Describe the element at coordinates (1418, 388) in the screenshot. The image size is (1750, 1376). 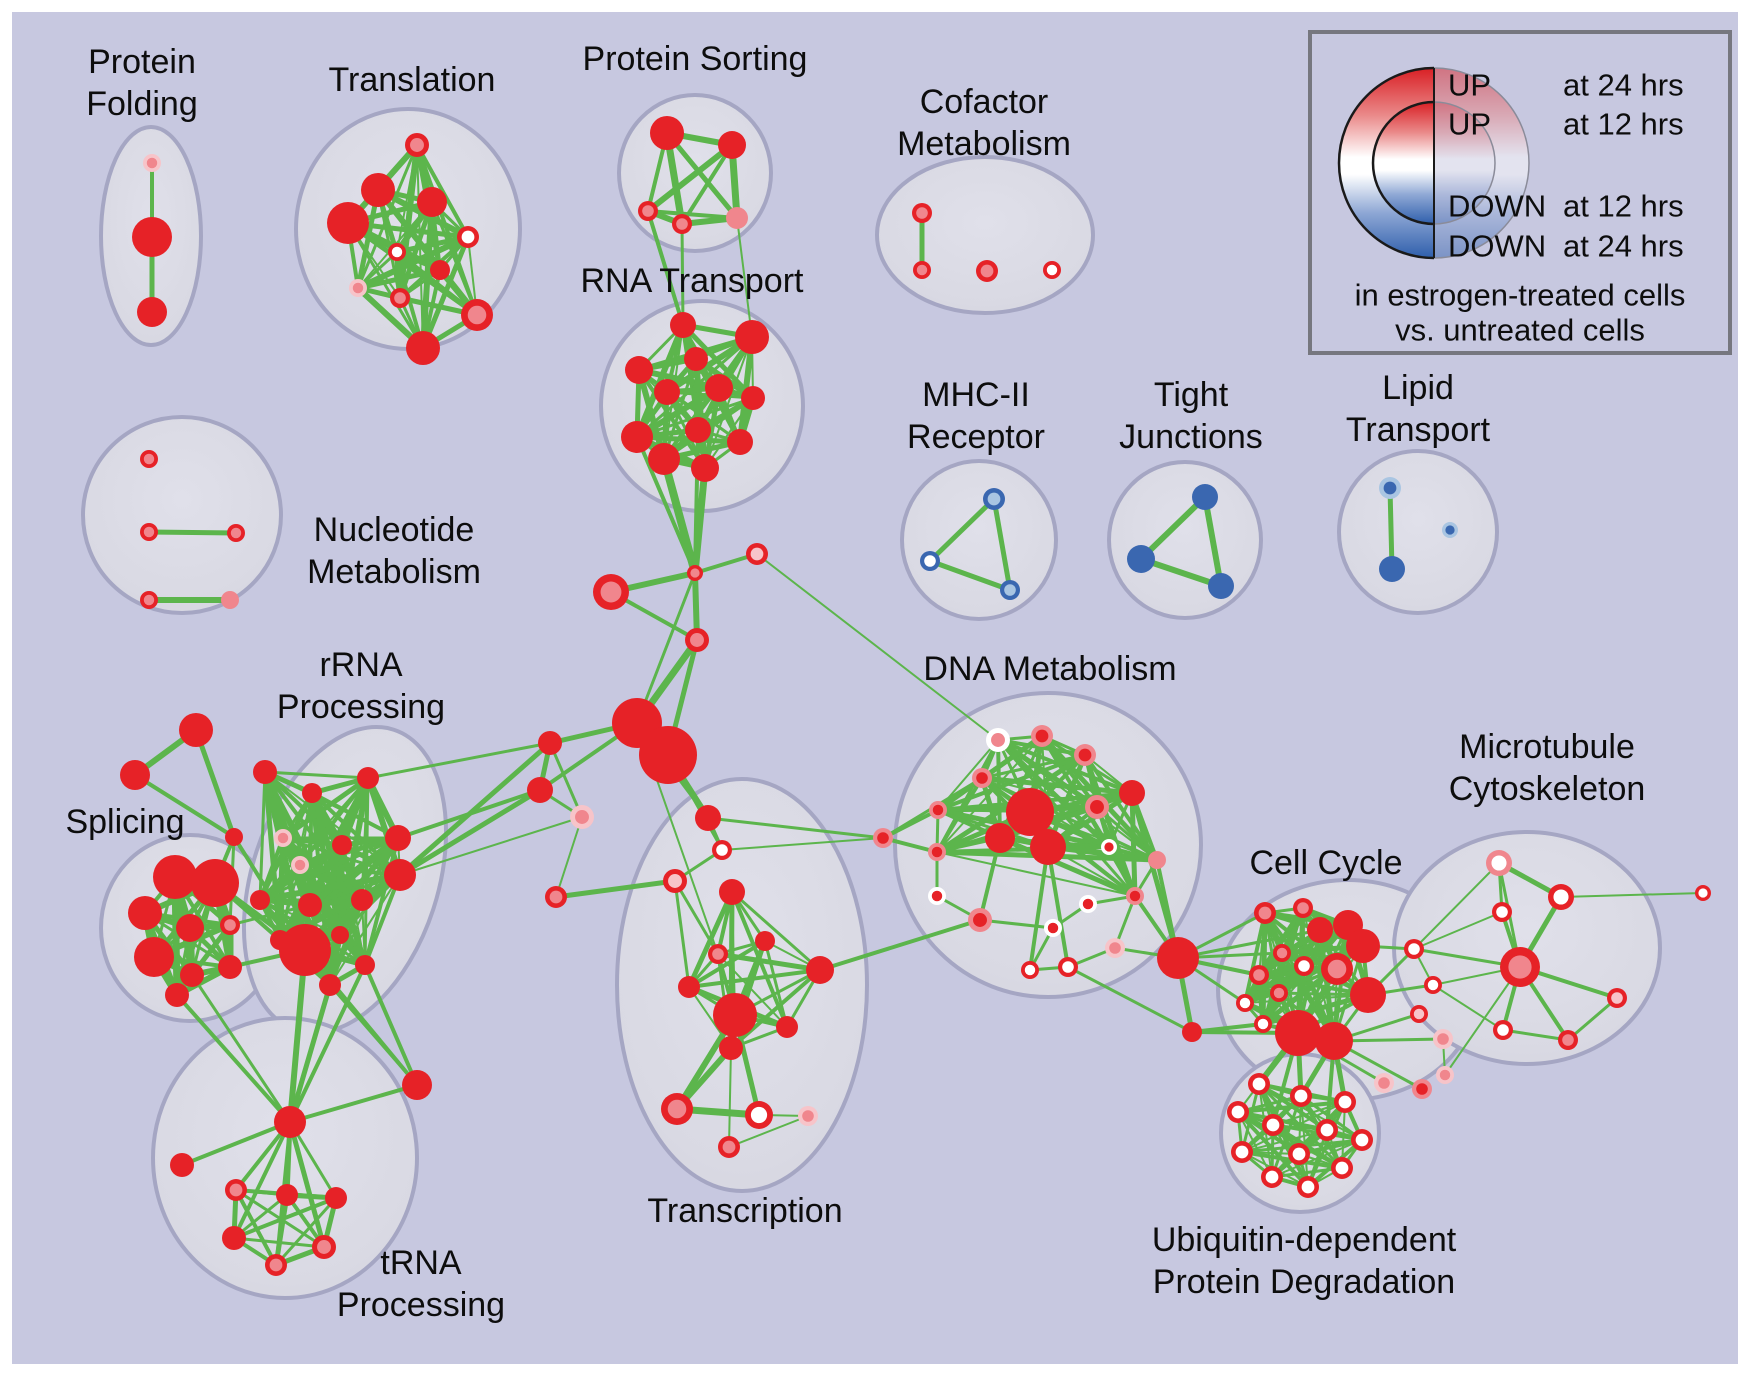
I see `cluster-label-lipid-transport: Lipid` at that location.